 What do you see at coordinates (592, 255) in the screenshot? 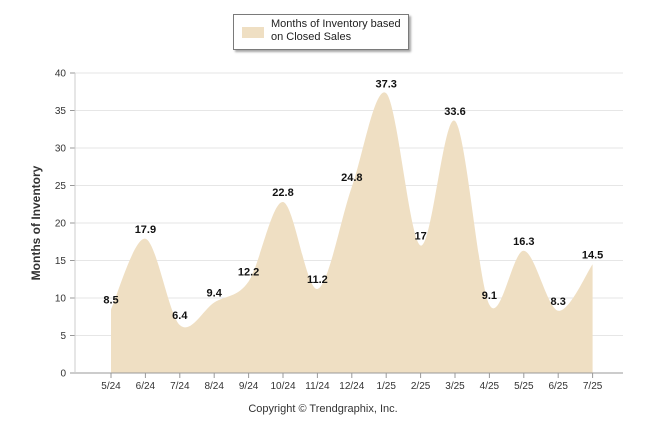
I see `data-label-7/25: 14.5` at bounding box center [592, 255].